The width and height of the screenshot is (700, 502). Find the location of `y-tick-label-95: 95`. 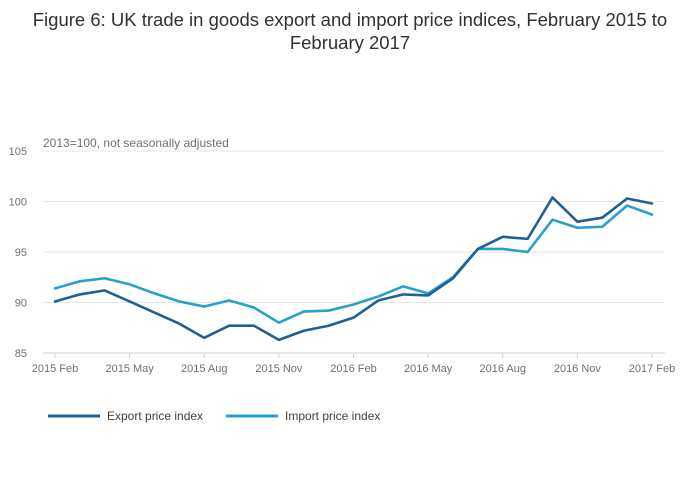

y-tick-label-95: 95 is located at coordinates (21, 253).